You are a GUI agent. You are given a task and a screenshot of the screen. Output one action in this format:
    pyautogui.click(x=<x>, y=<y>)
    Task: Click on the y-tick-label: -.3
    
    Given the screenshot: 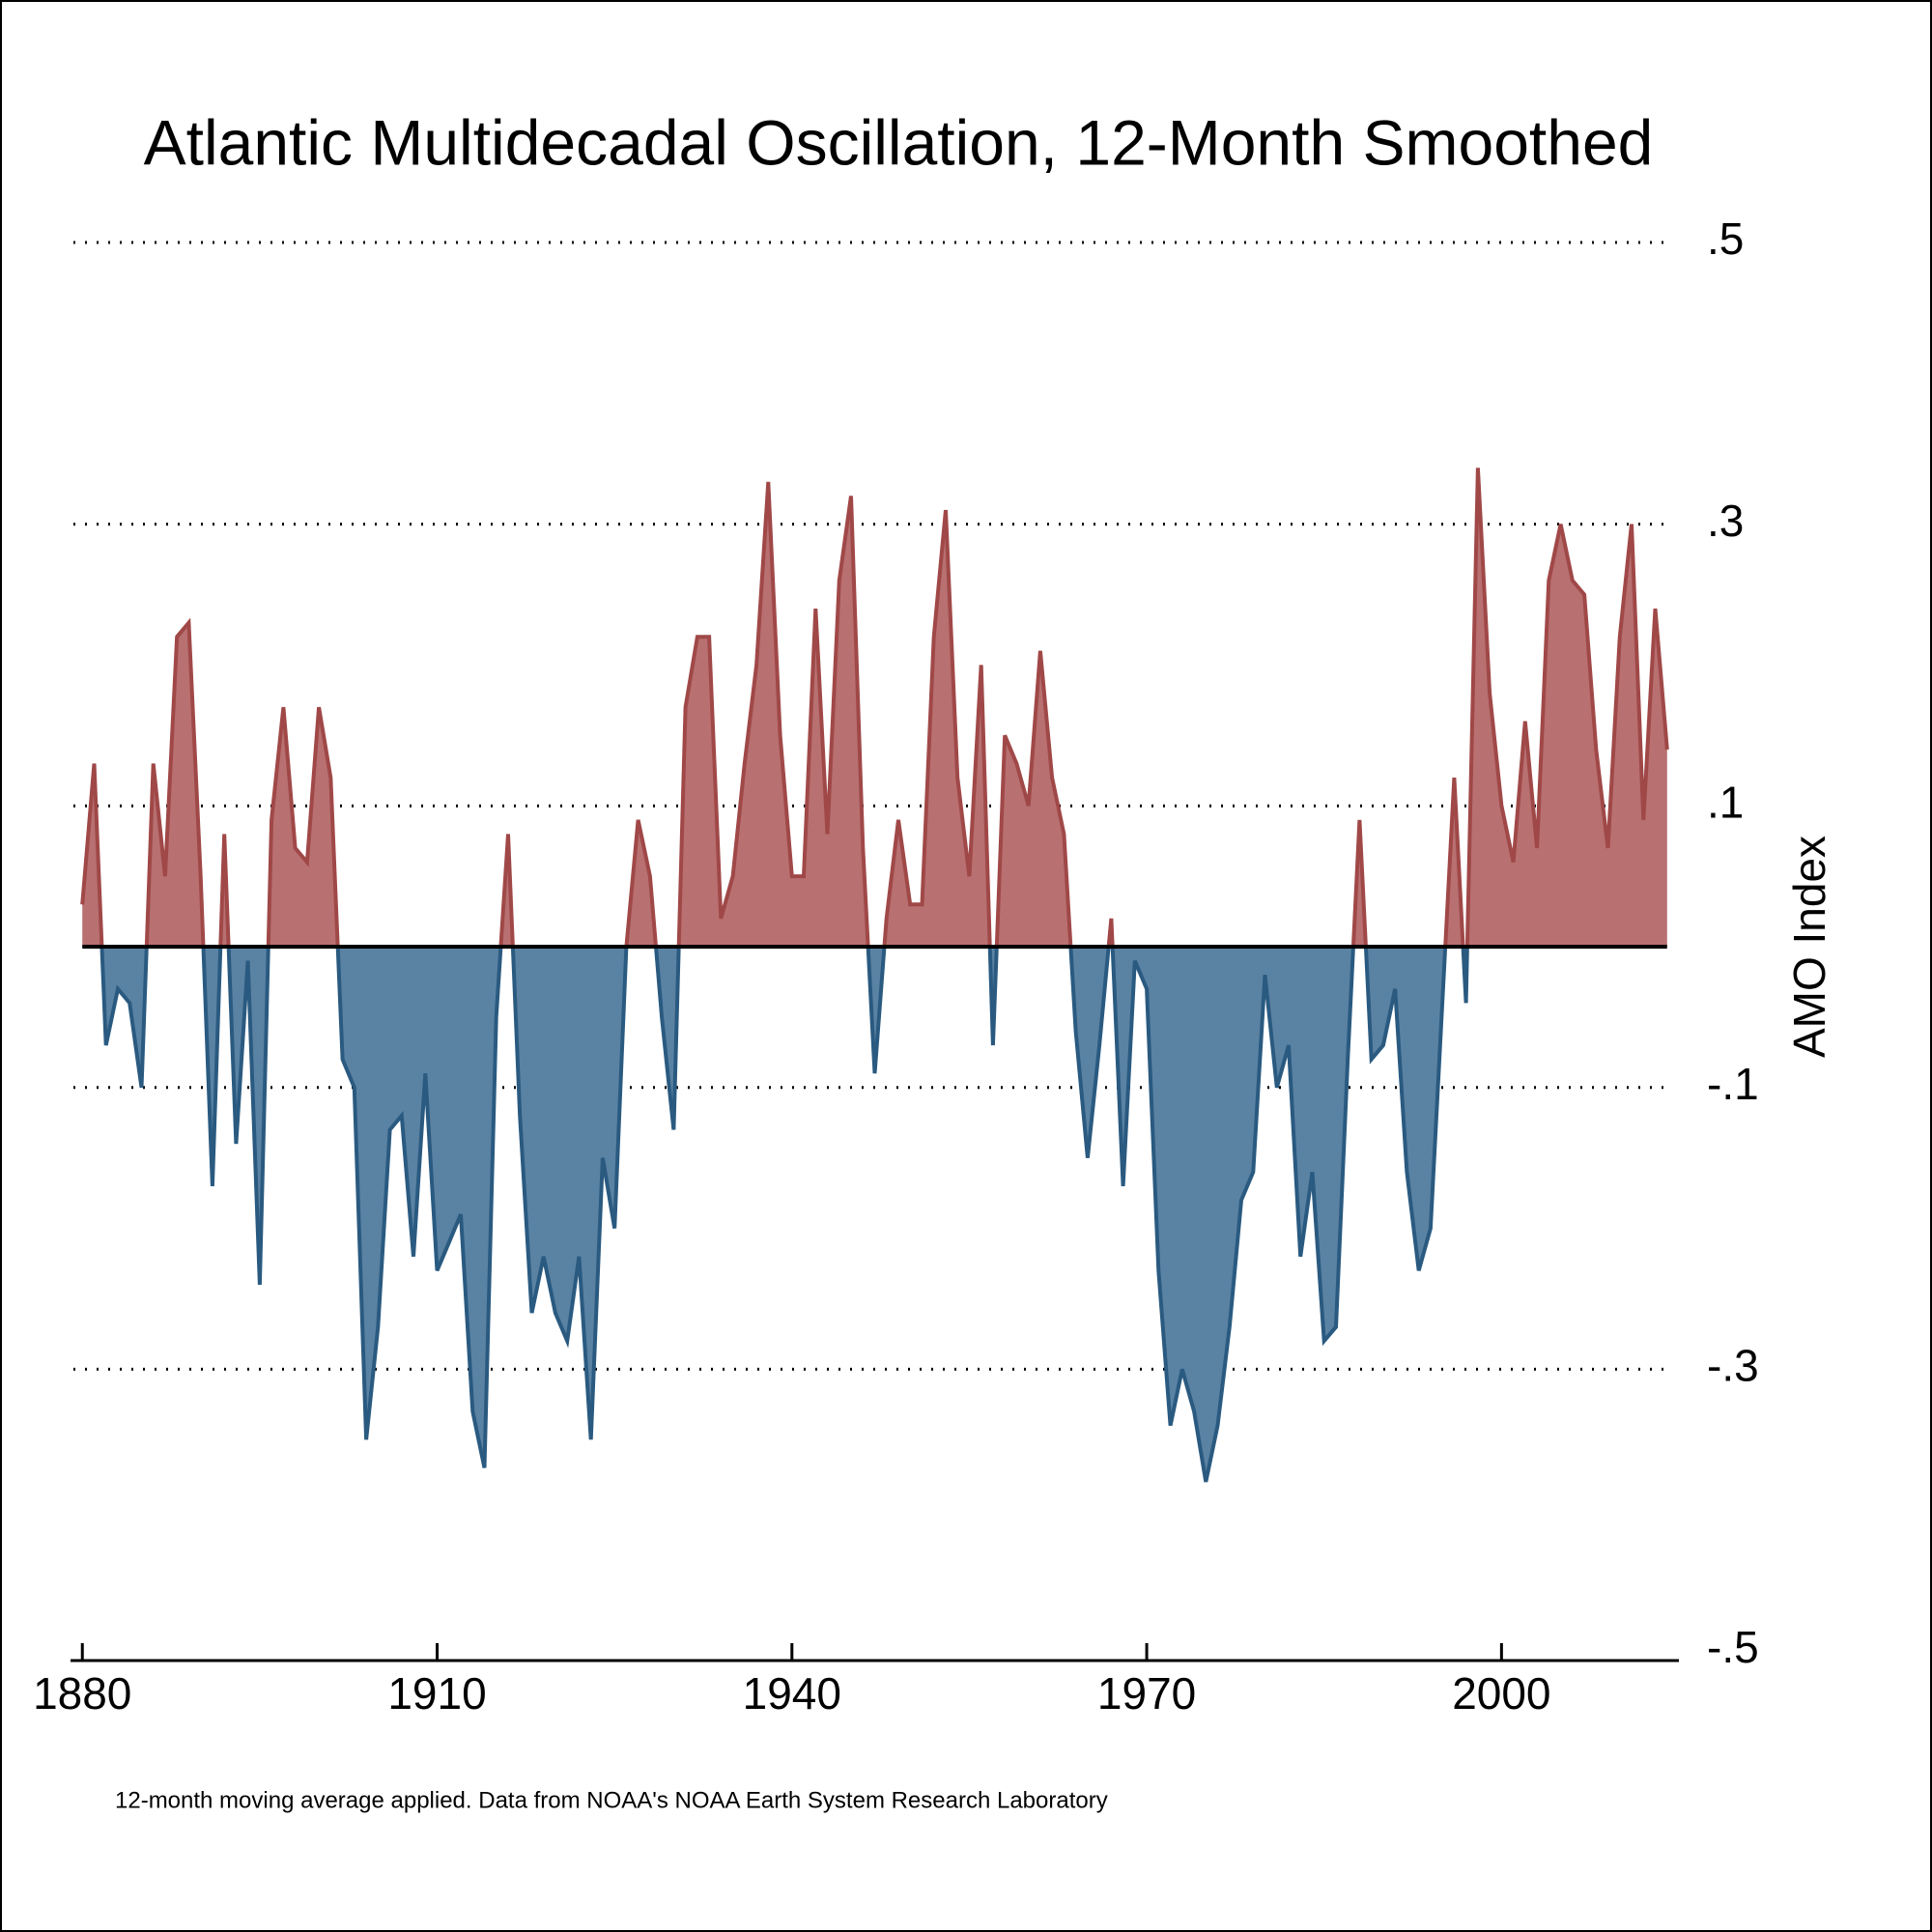 What is the action you would take?
    pyautogui.click(x=1733, y=1366)
    